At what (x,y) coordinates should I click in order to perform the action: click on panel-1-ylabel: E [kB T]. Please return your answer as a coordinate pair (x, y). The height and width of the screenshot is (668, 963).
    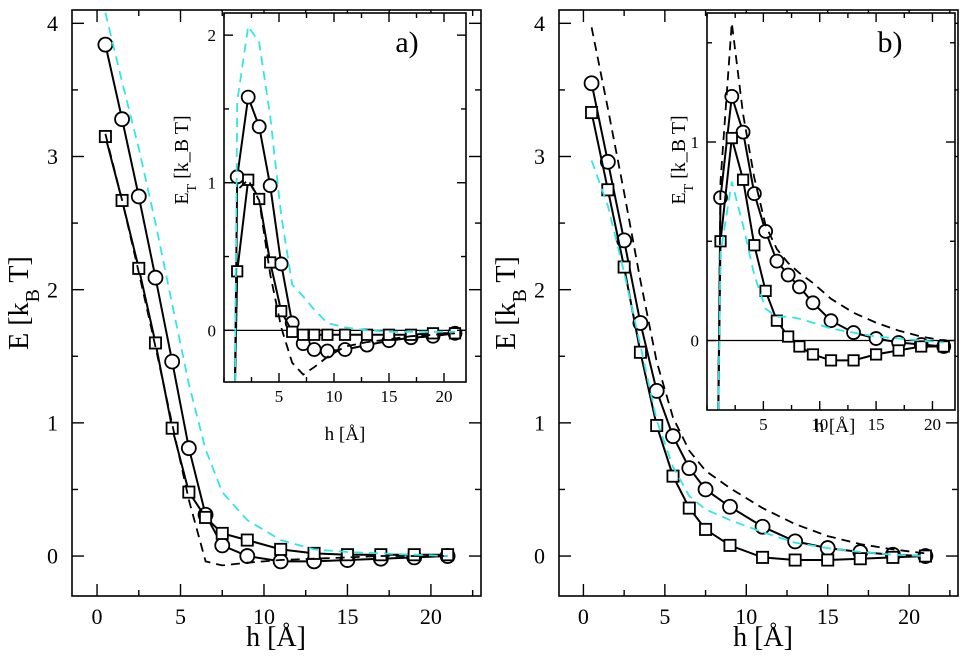
    Looking at the image, I should click on (511, 303).